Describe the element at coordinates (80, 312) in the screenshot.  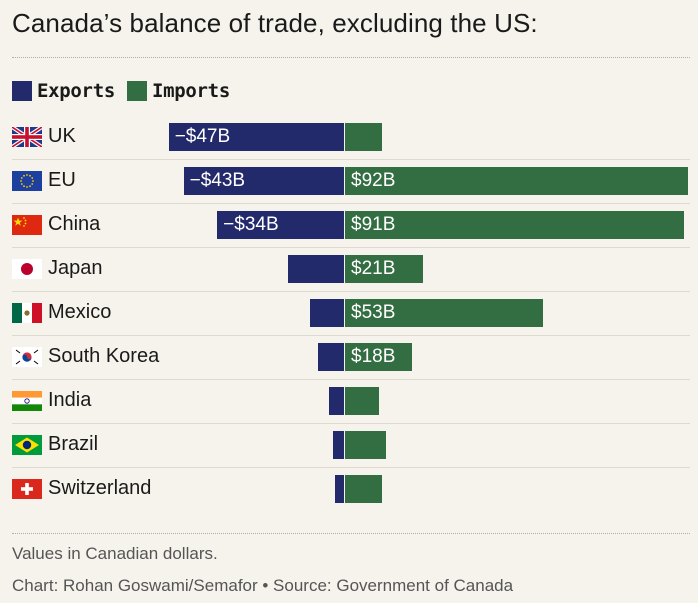
I see `country-label: Mexico` at that location.